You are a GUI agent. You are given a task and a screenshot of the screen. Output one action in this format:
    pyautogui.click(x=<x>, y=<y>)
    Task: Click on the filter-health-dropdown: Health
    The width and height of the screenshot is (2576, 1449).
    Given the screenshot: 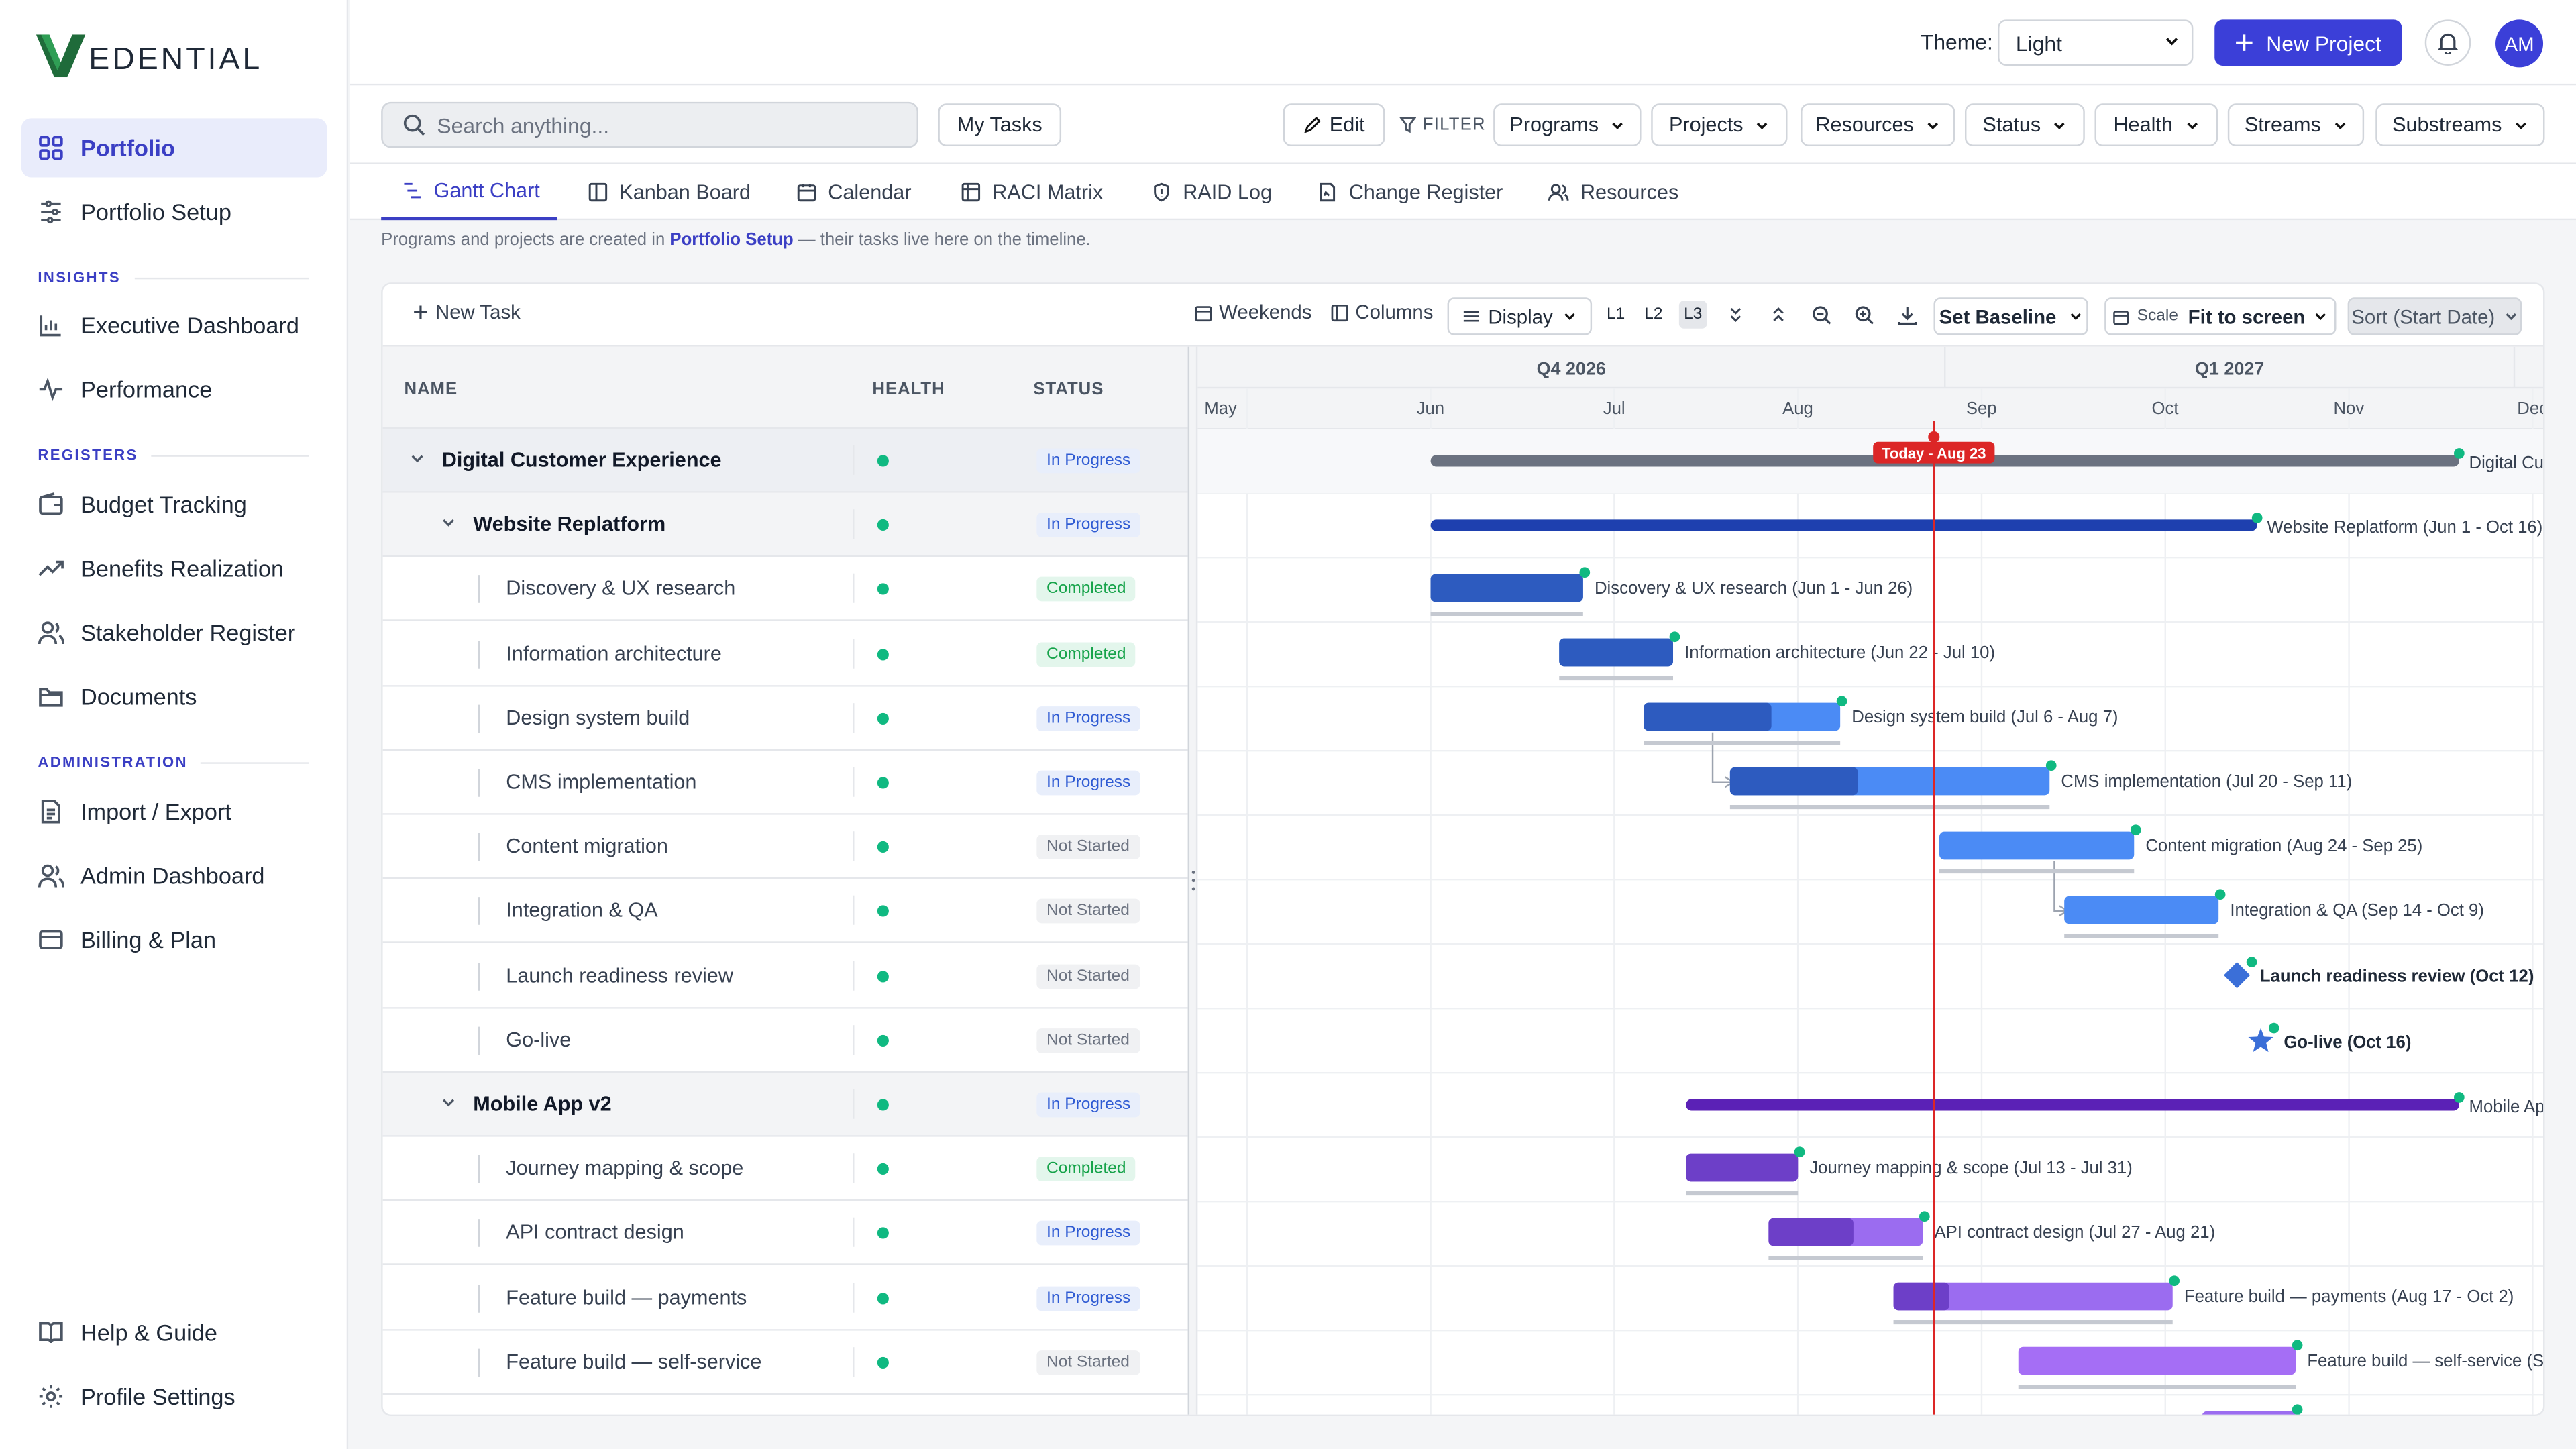 What is the action you would take?
    pyautogui.click(x=2156, y=124)
    